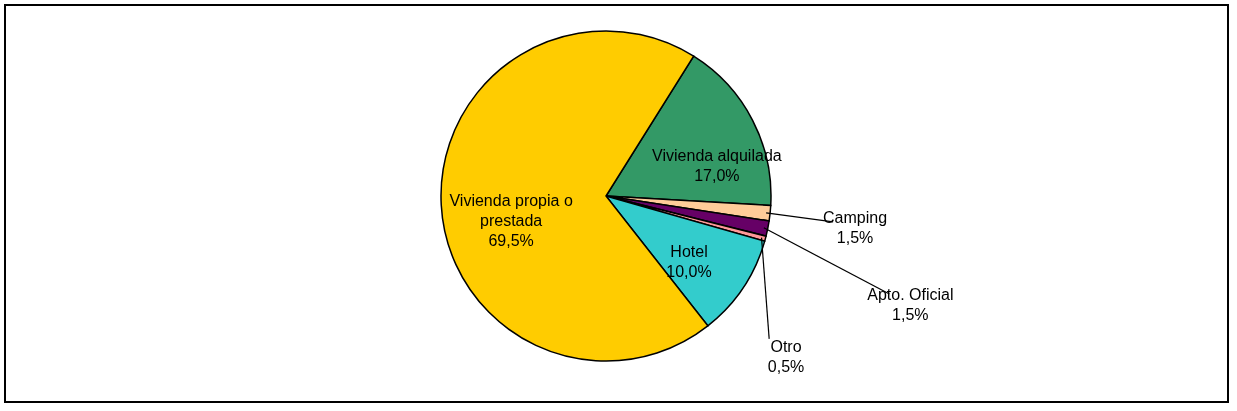 Image resolution: width=1237 pixels, height=411 pixels. Describe the element at coordinates (786, 367) in the screenshot. I see `data-label: 0,5%` at that location.